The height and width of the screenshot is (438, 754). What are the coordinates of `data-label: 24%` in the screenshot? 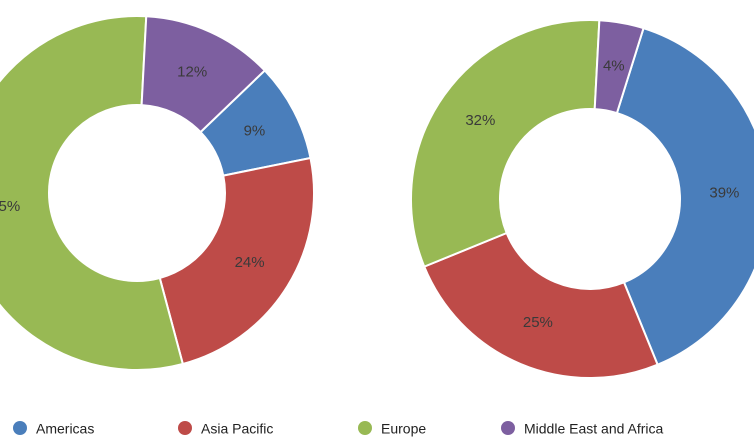 It's located at (250, 262).